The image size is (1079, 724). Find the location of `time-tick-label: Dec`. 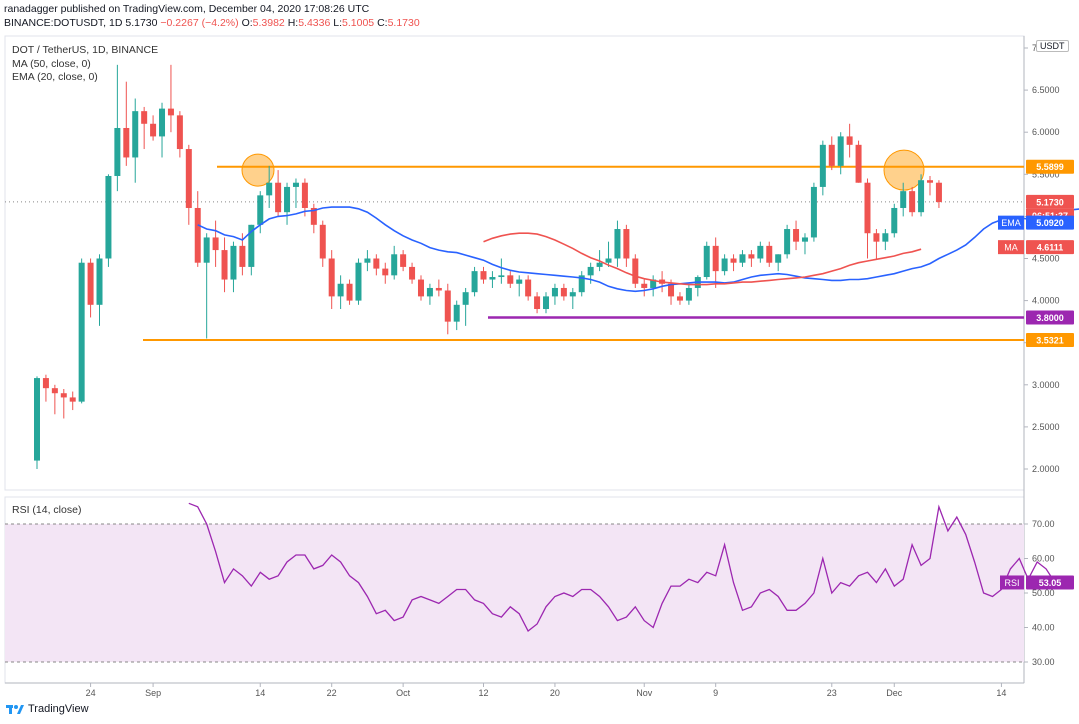

time-tick-label: Dec is located at coordinates (894, 693).